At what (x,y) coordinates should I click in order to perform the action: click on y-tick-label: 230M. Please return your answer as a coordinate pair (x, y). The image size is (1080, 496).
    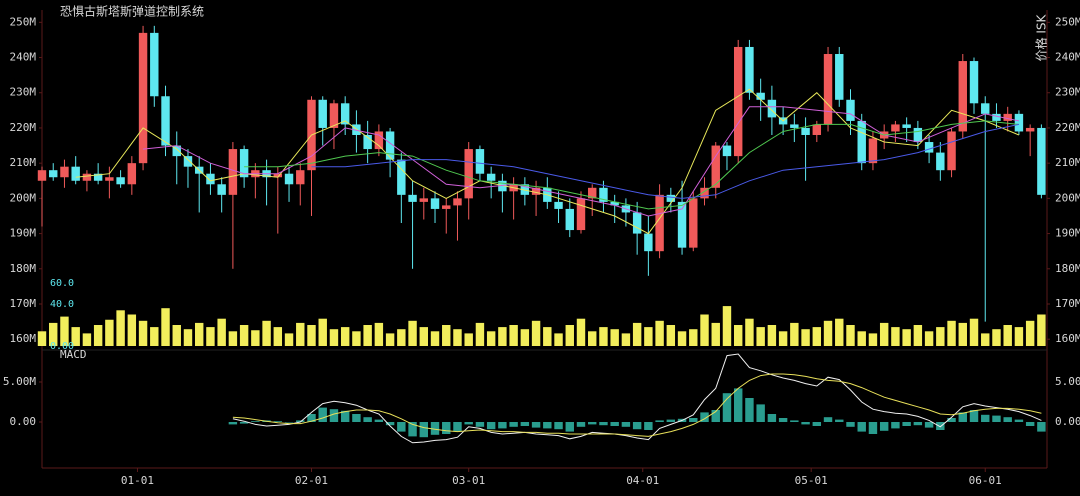
    Looking at the image, I should click on (23, 92).